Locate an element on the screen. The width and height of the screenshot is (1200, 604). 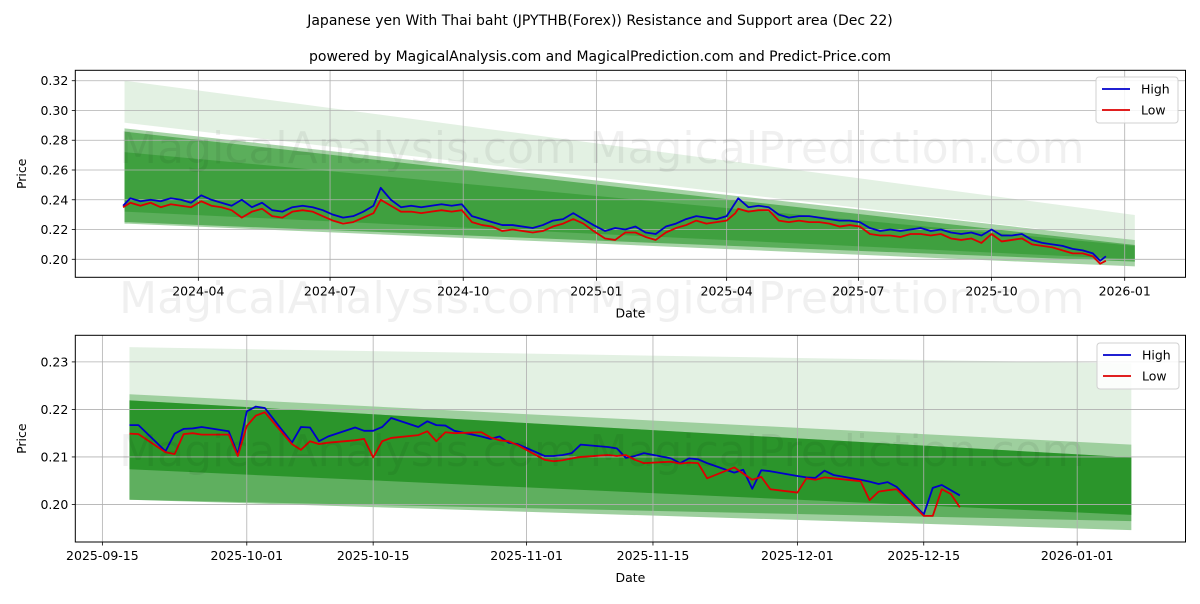
watermark-prediction-bottom: MagicalPrediction.com is located at coordinates (837, 451).